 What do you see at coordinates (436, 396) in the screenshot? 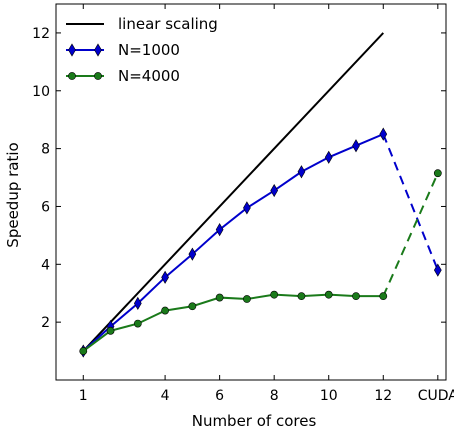
I see `x-tick-label: CUDA` at bounding box center [436, 396].